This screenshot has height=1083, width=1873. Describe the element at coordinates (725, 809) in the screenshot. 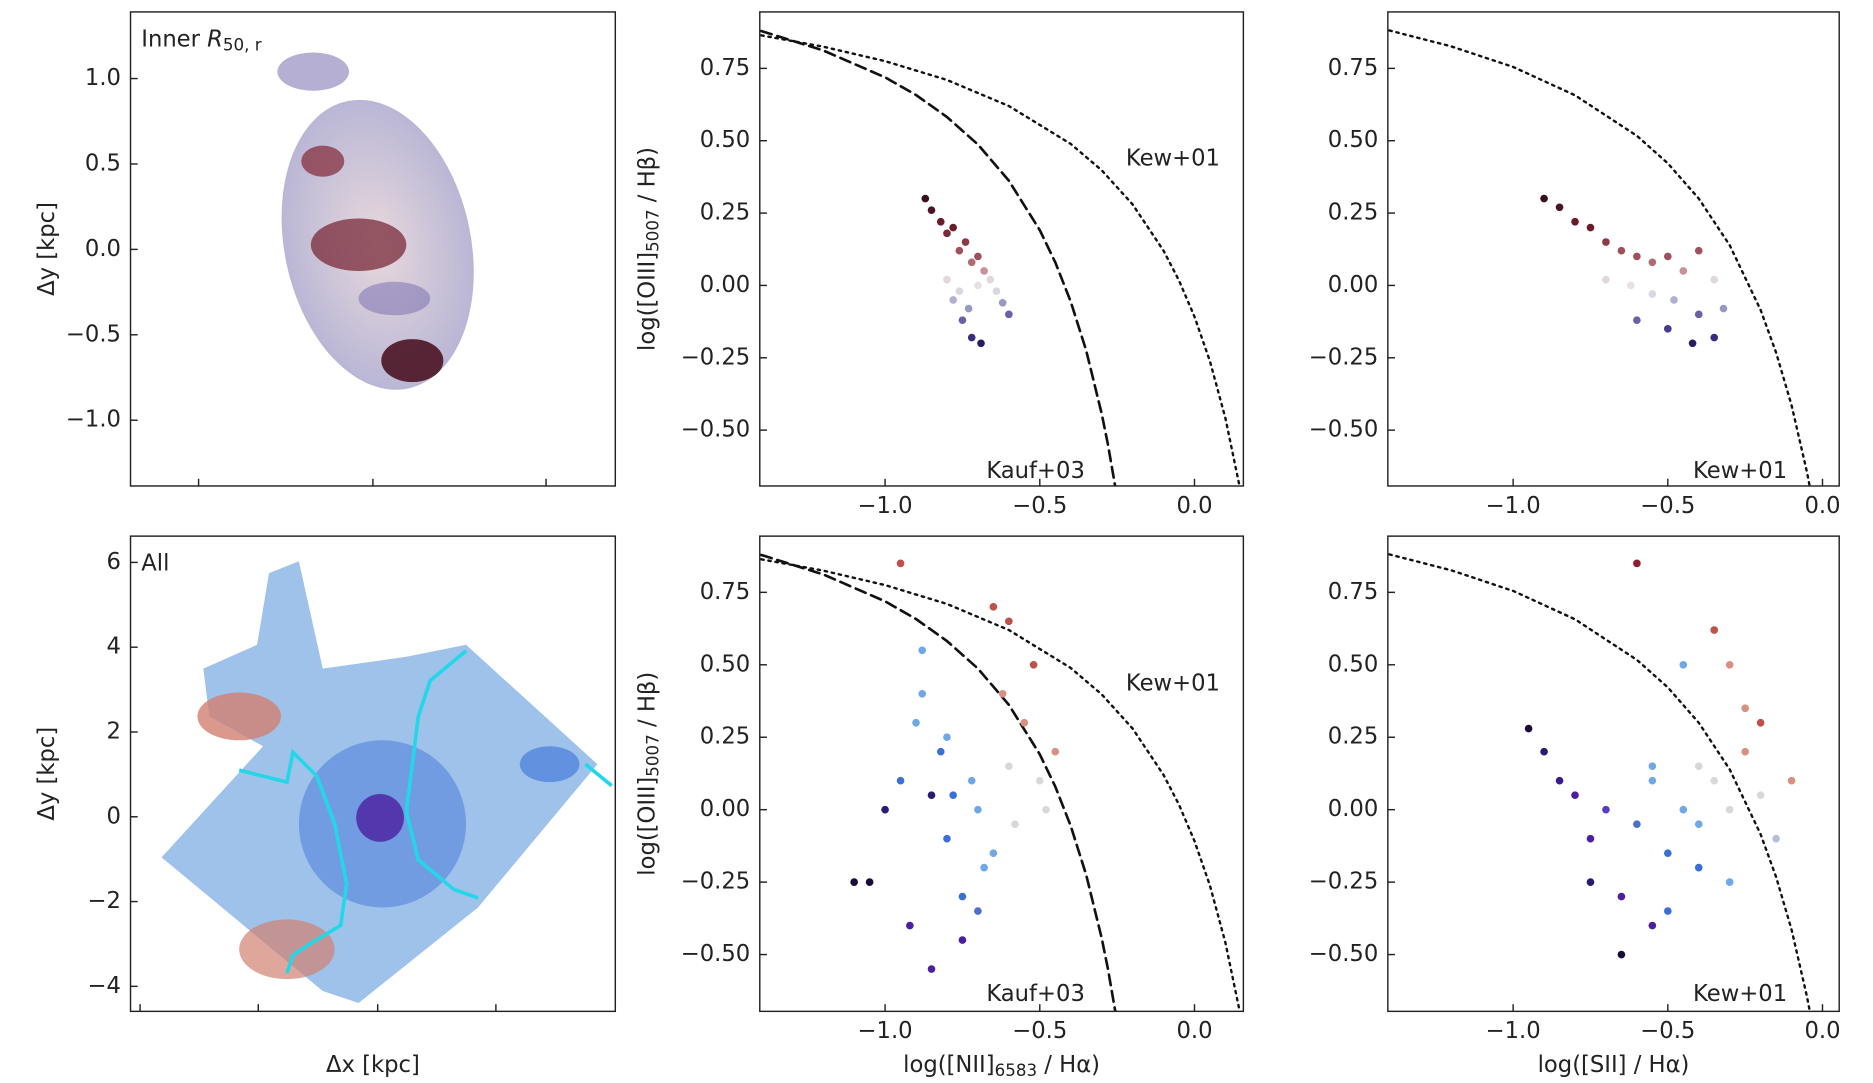

I see `y-tick-label: 0.00` at that location.